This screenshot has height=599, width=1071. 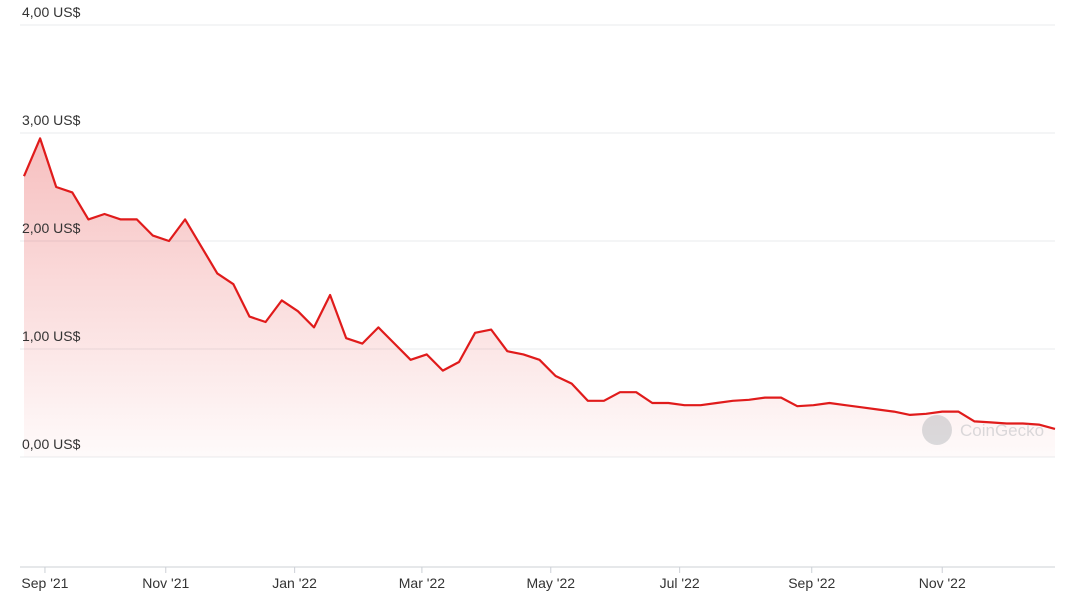 I want to click on watermark-logo, so click(x=937, y=430).